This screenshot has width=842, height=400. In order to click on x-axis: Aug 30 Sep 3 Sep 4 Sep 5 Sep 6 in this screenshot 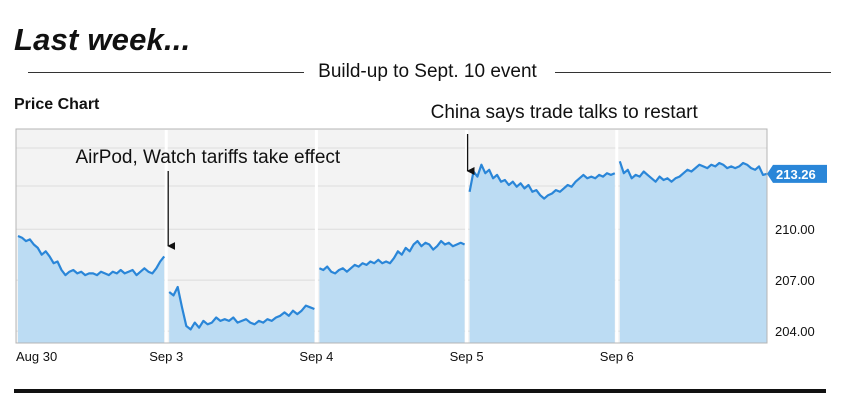, I will do `click(325, 356)`.